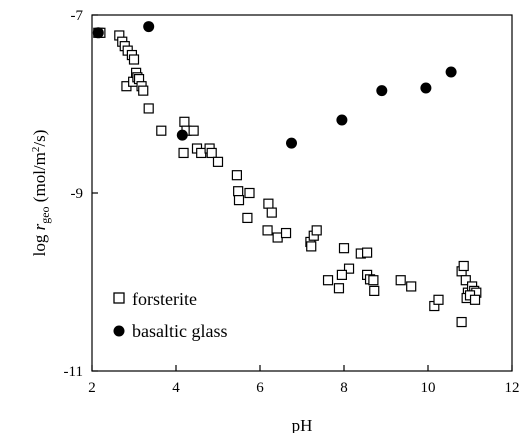 The width and height of the screenshot is (520, 433). Describe the element at coordinates (45, 214) in the screenshot. I see `y-axis-label-subscript: geo` at that location.